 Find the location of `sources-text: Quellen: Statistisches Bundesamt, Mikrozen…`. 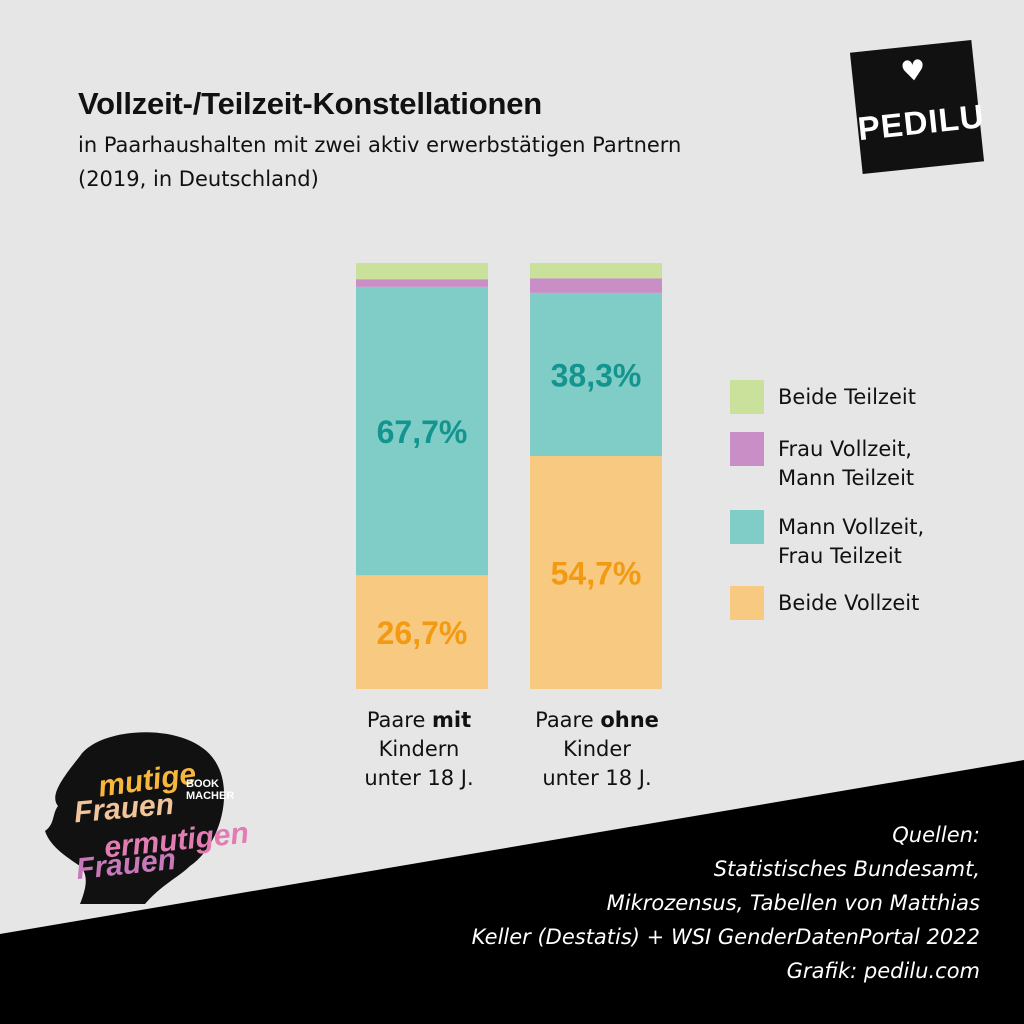

sources-text: Quellen: Statistisches Bundesamt, Mikrozen… is located at coordinates (726, 903).